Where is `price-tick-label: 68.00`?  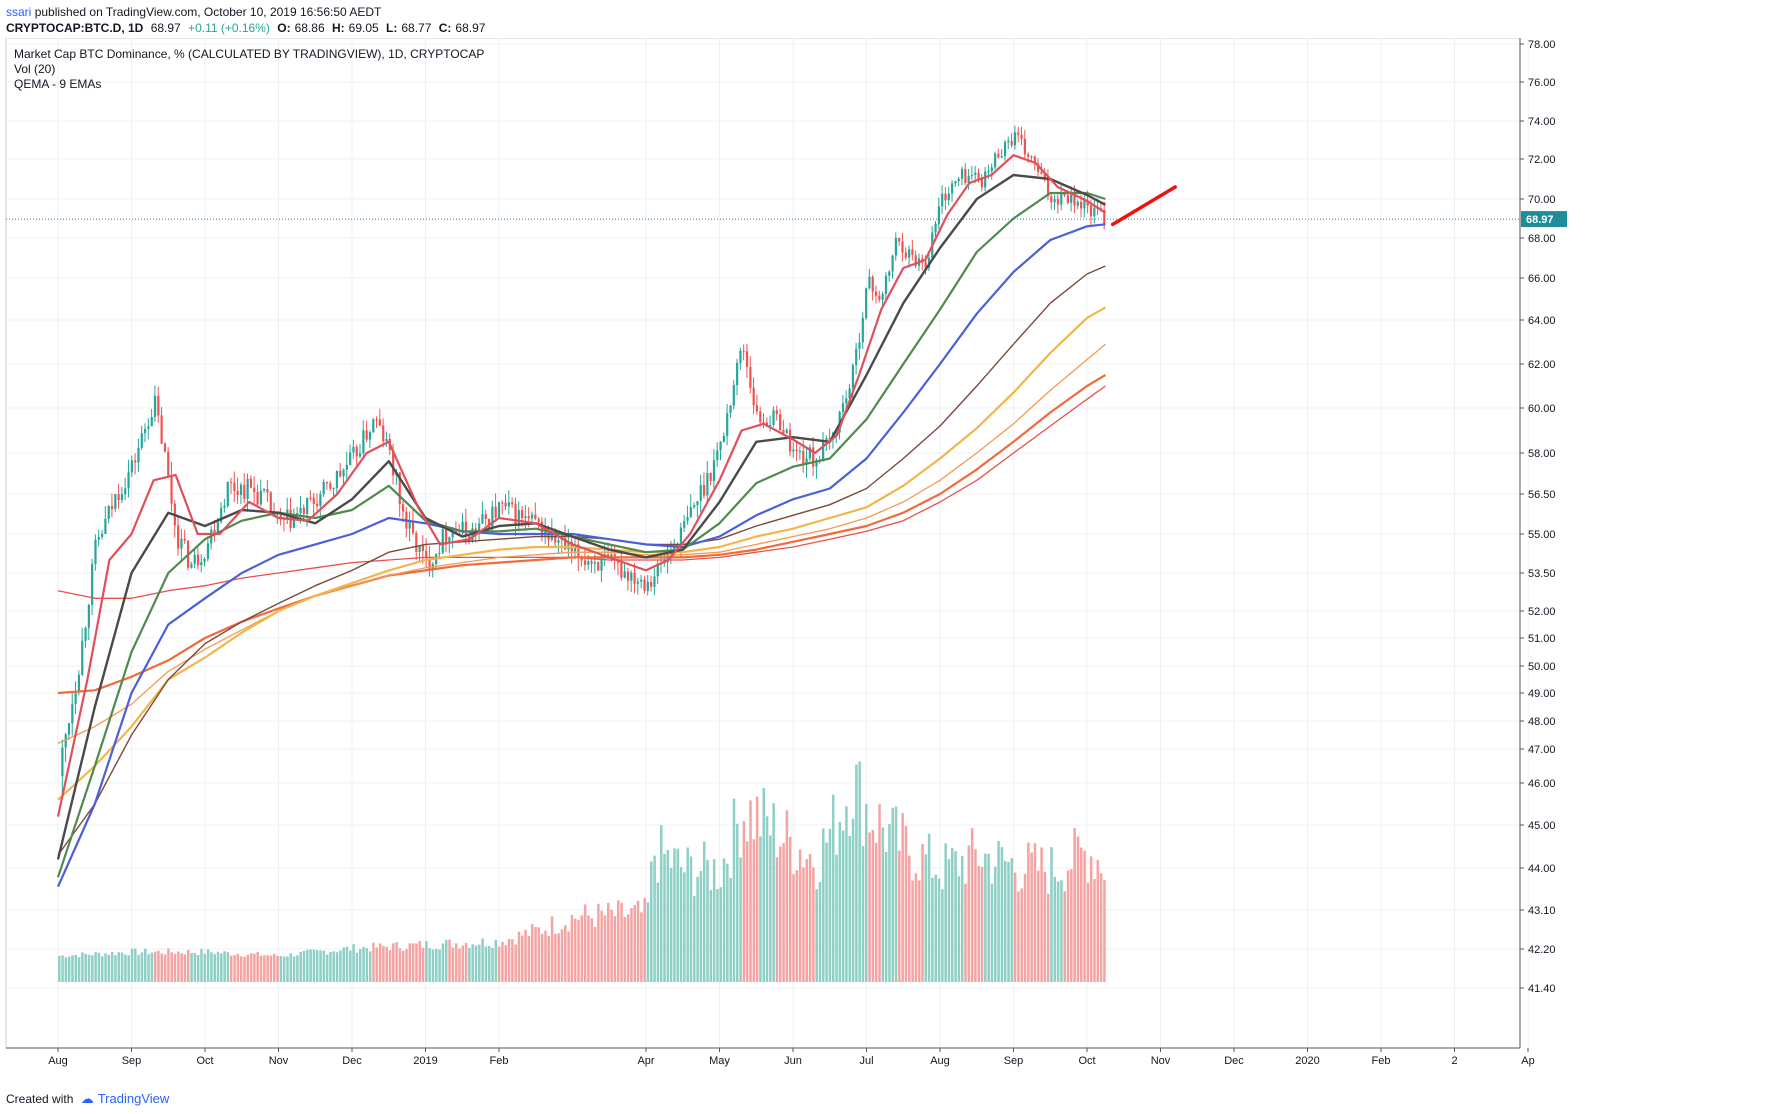
price-tick-label: 68.00 is located at coordinates (1542, 239).